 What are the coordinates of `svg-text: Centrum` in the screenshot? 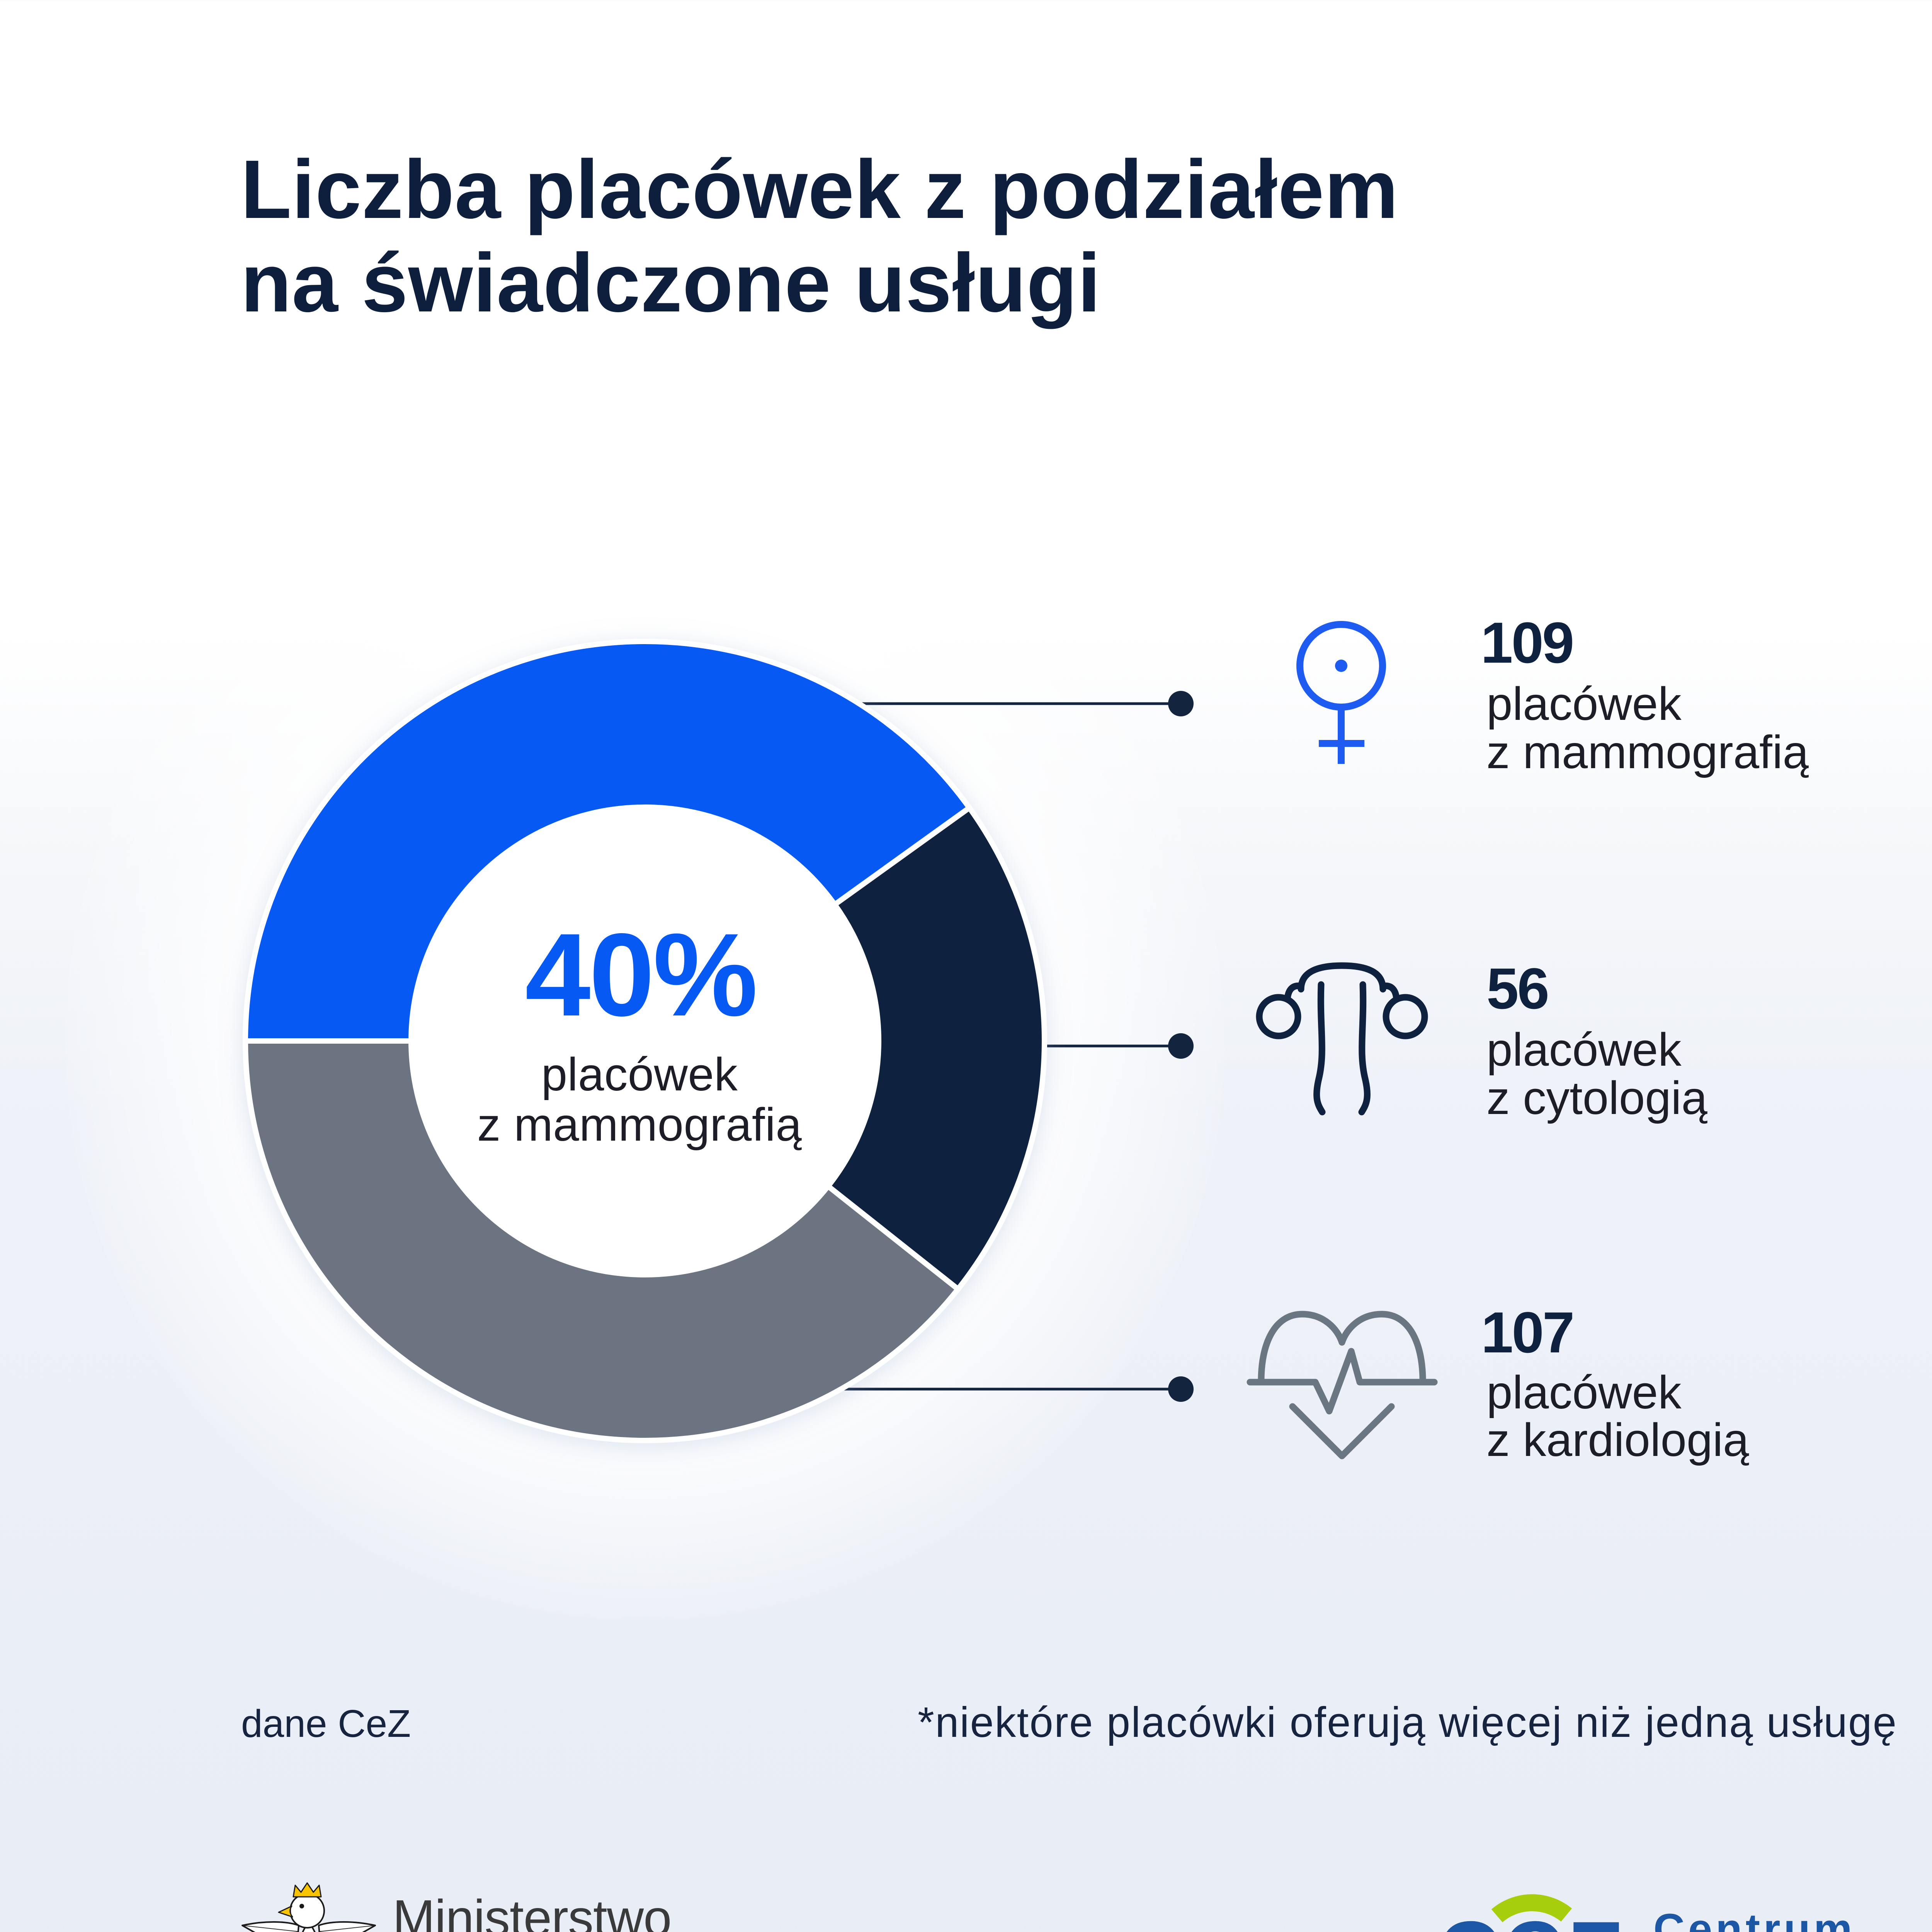 It's located at (1754, 1919).